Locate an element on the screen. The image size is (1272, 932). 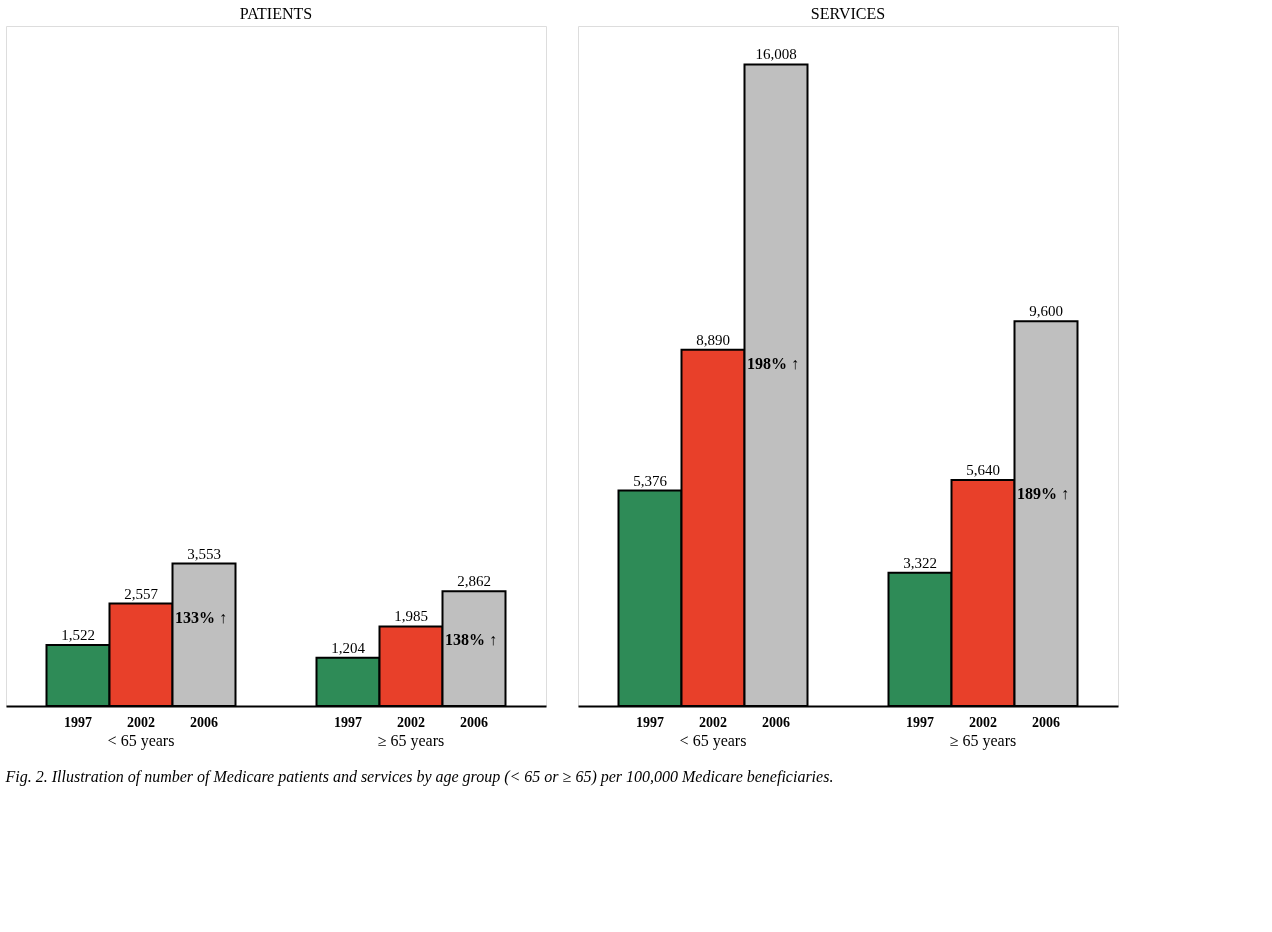
caption: Fig. 2. Illustration of number of Medicare patients and services by age group (< 65 or ≥ 65) per 100,000 Medicare beneficiaries. is located at coordinates (419, 776).